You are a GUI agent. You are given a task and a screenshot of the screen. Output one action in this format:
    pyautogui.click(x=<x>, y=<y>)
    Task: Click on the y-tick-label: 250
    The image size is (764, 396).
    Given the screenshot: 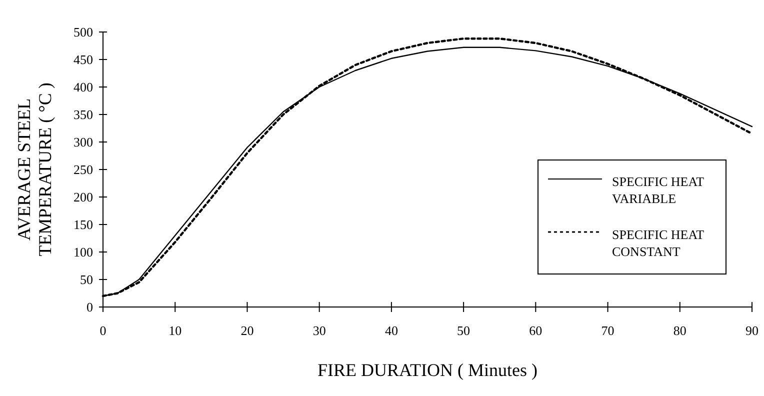 What is the action you would take?
    pyautogui.click(x=83, y=170)
    